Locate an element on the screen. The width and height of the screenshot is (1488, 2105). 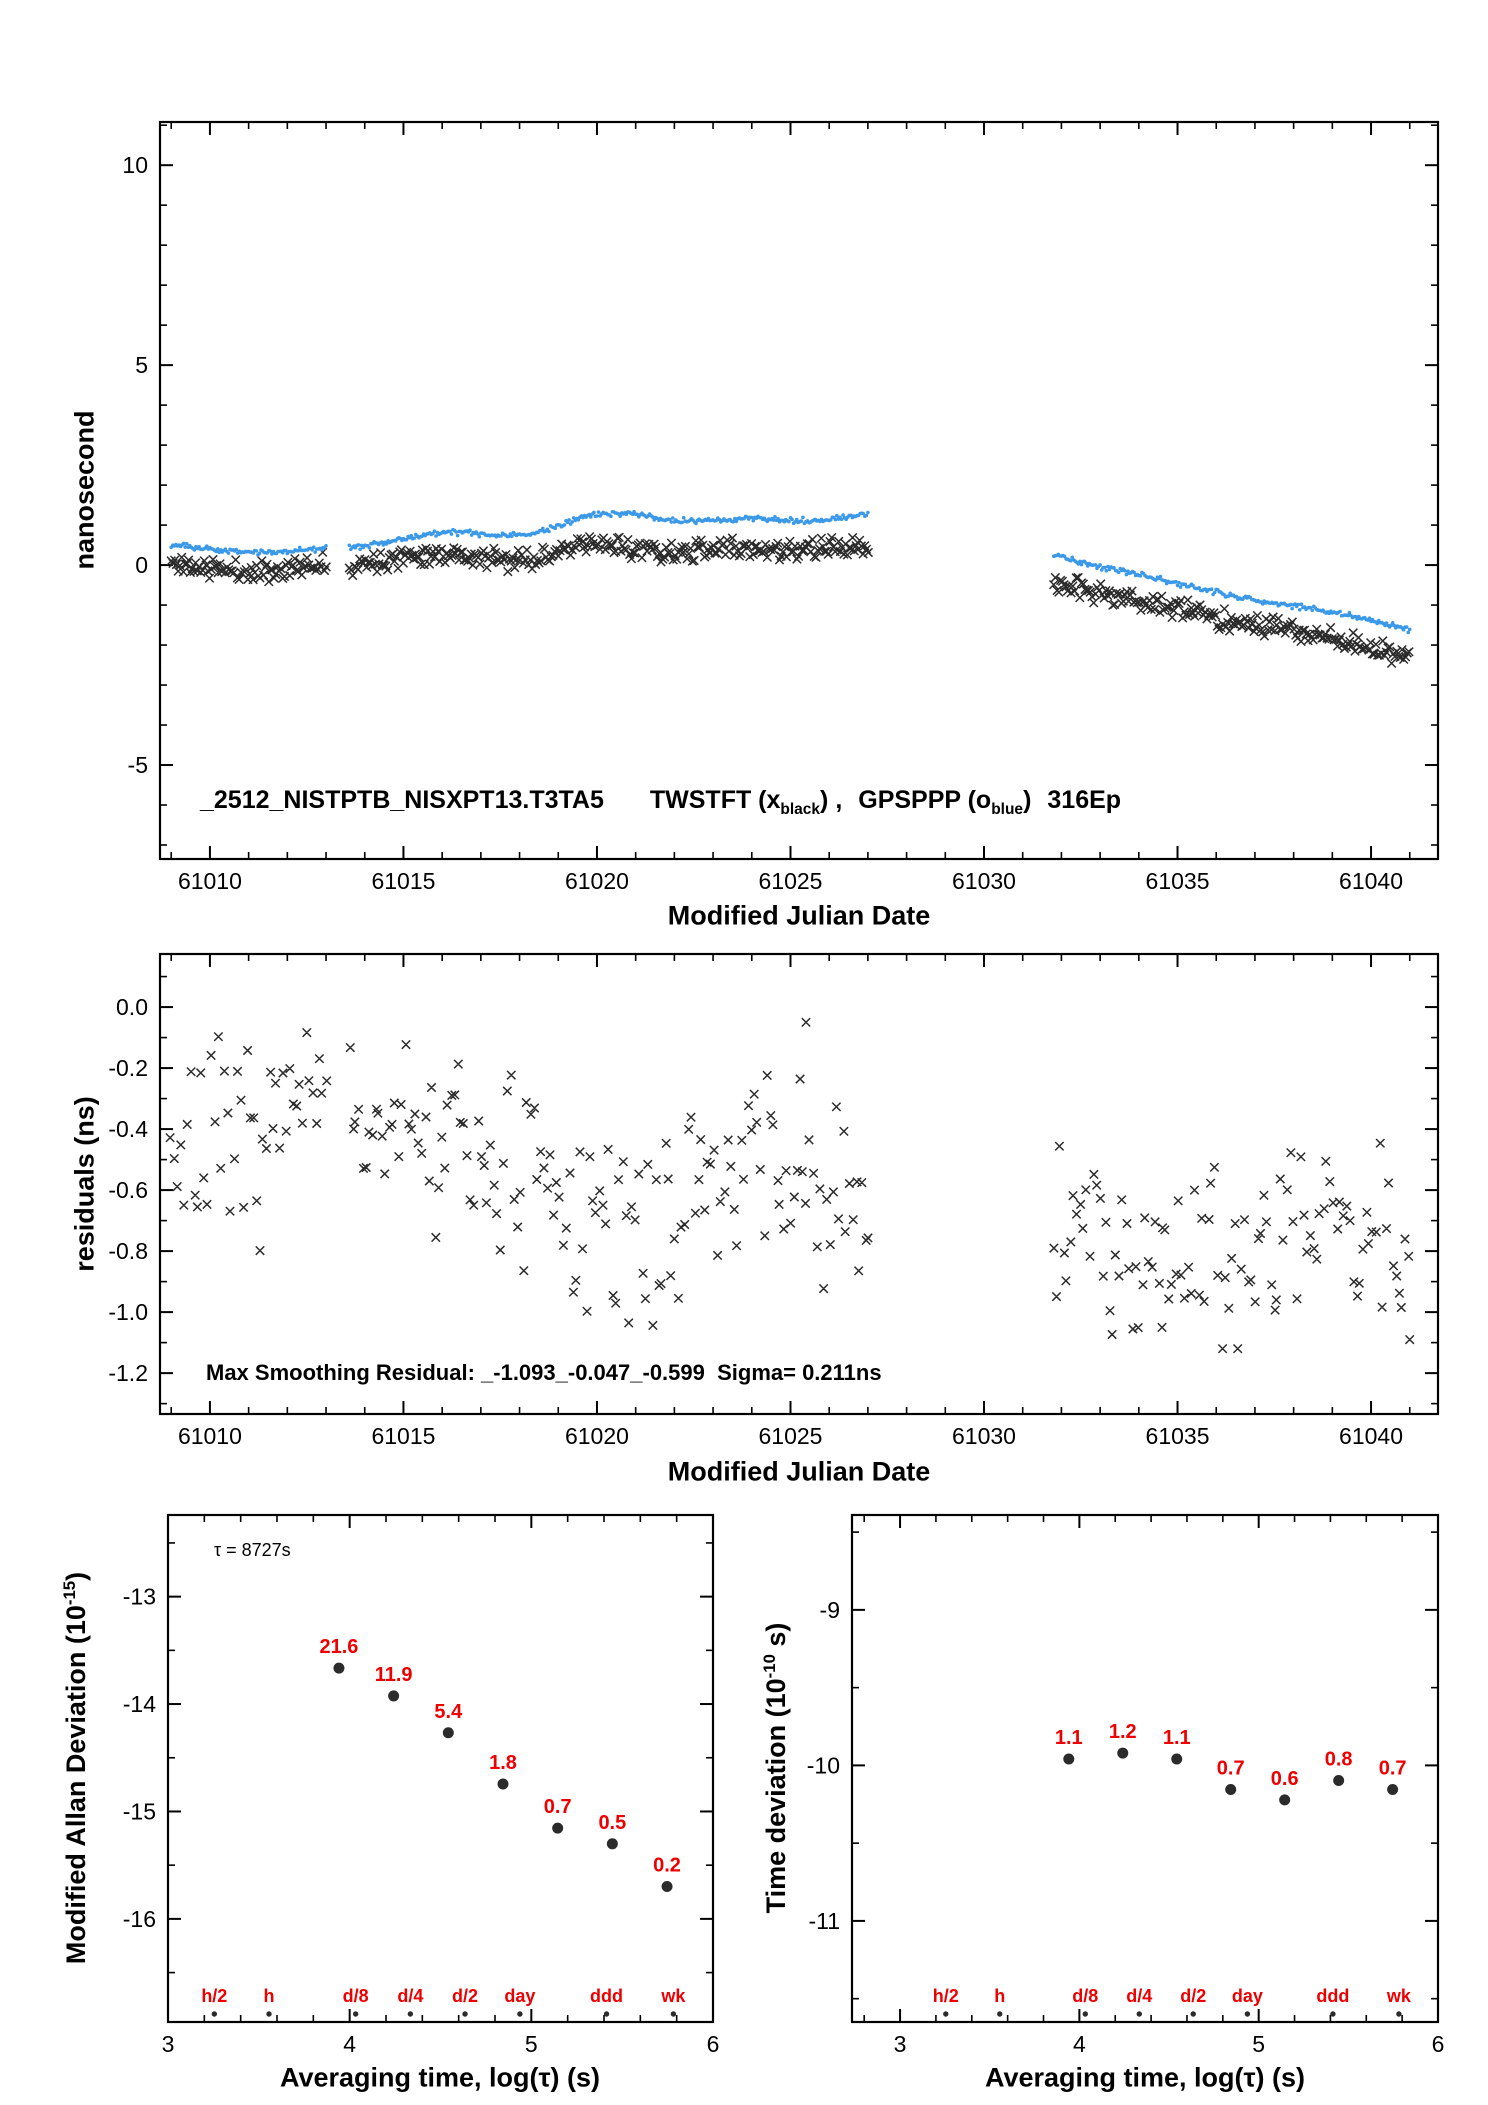
avg-time-axis-label-right: Averaging time, log(τ) (s) is located at coordinates (1145, 2077).